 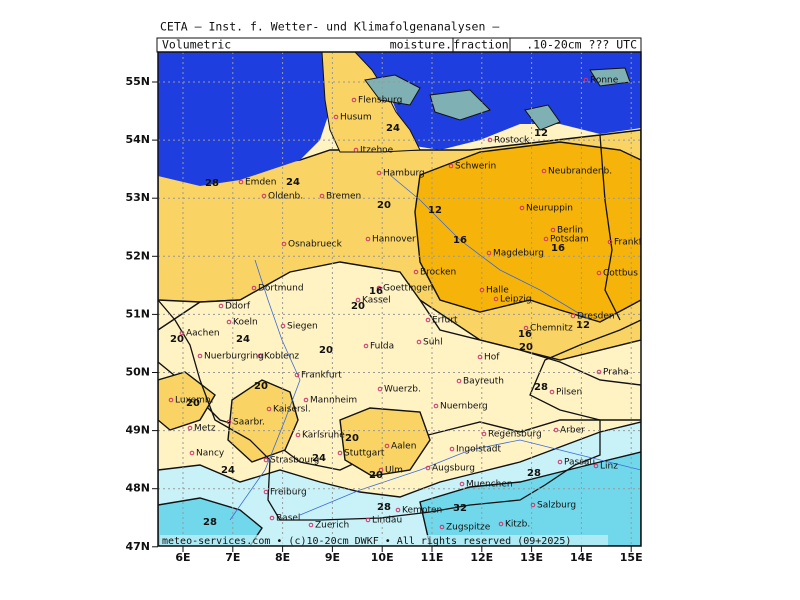 I want to click on city-label: Koeln, so click(x=245, y=323).